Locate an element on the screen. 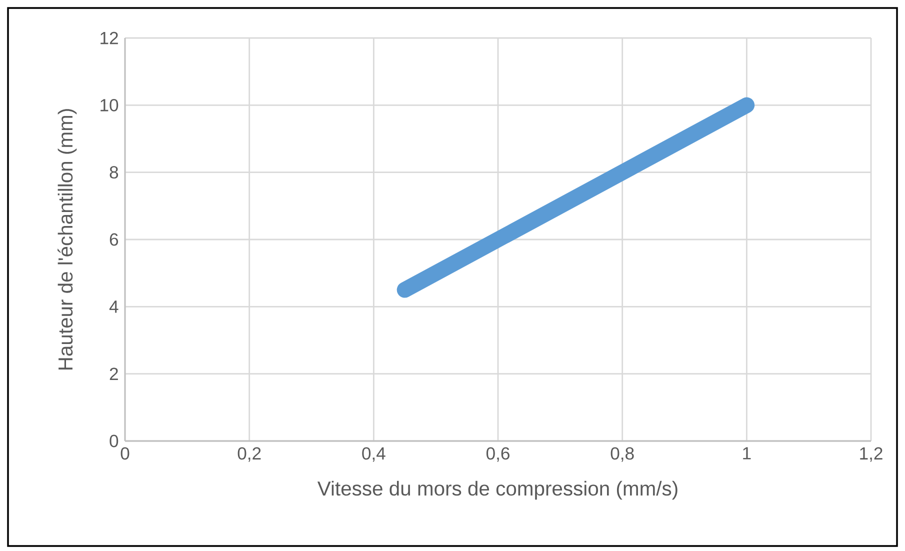 This screenshot has width=905, height=551. x-tick-label: 1,2 is located at coordinates (871, 454).